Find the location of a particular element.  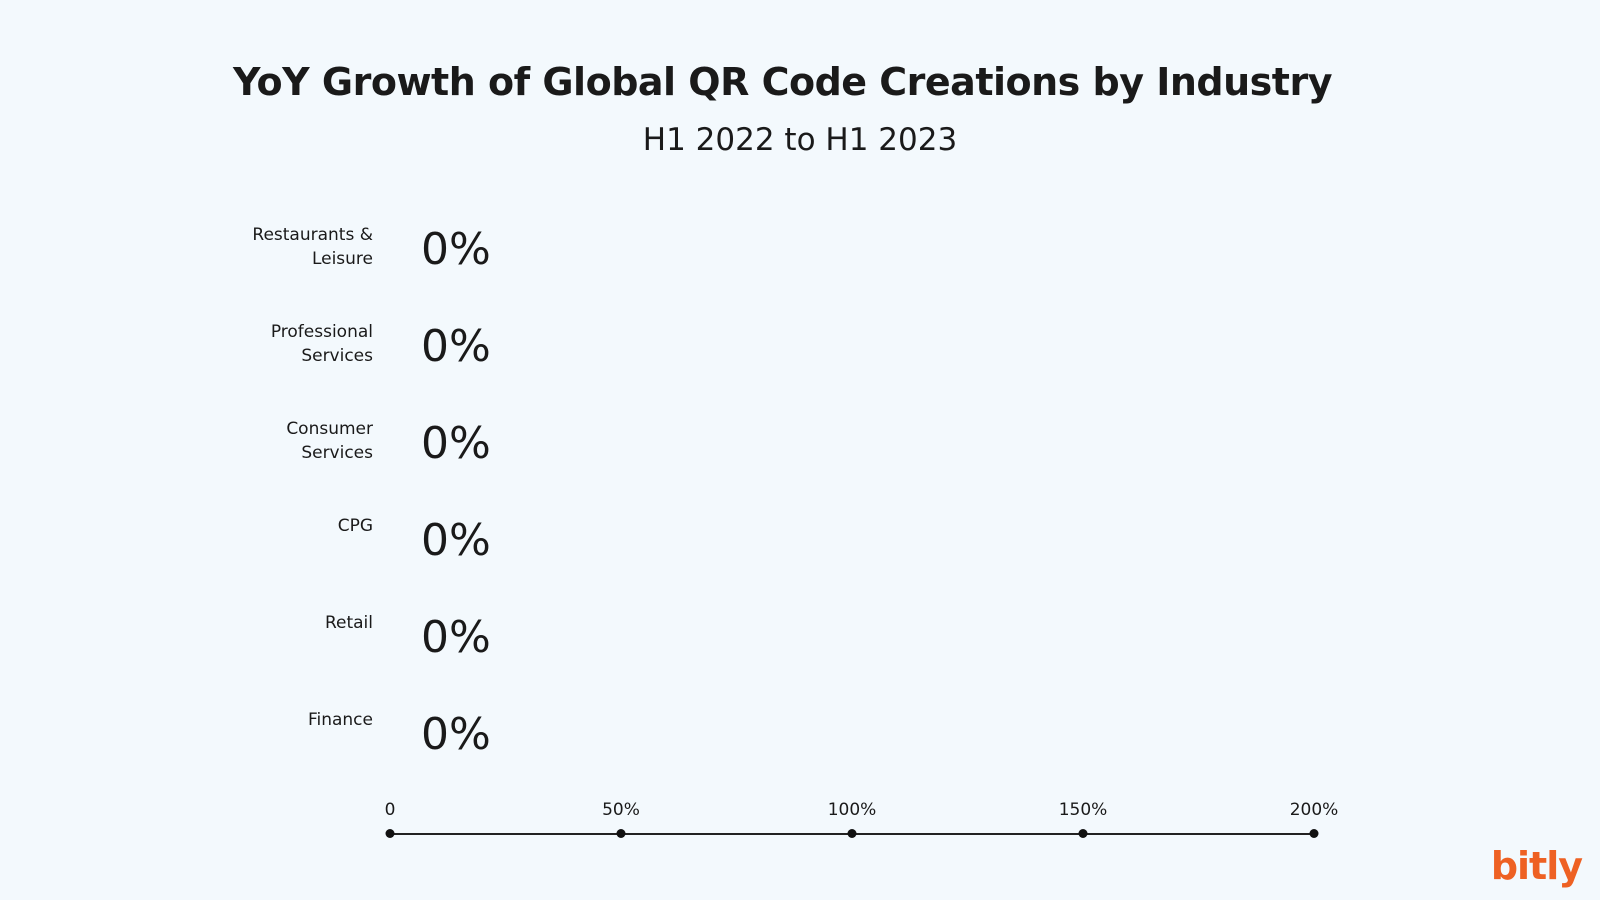

bitly-logo: bitly is located at coordinates (1536, 866).